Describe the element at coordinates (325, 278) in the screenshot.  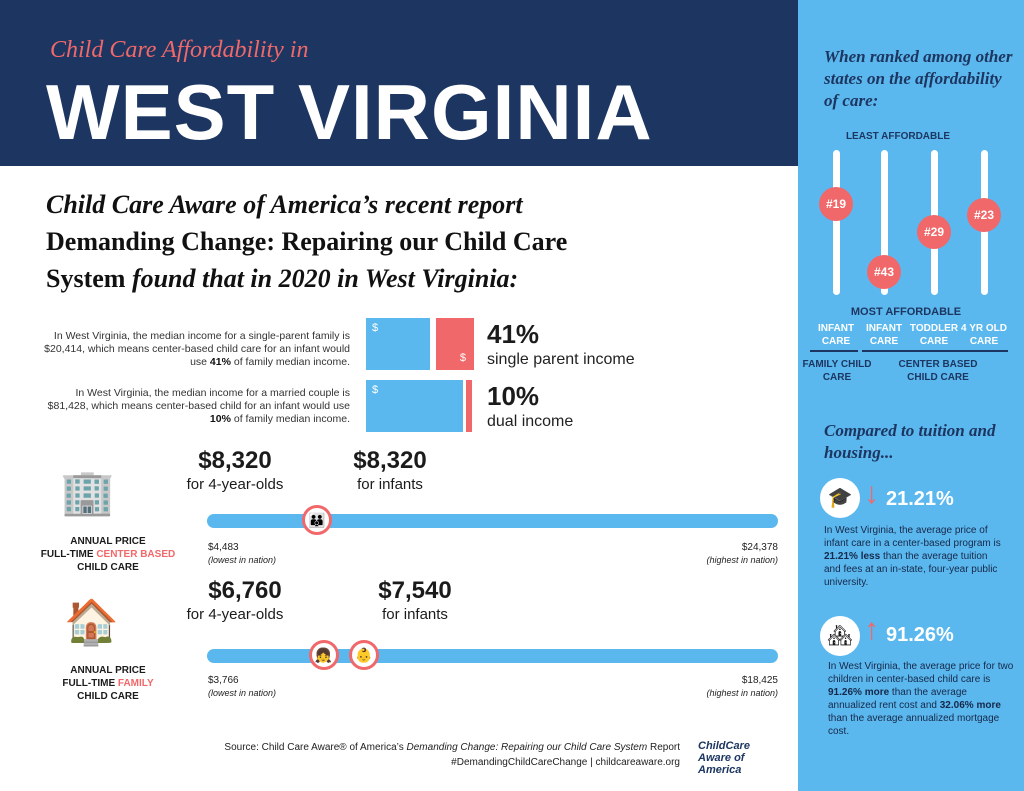
I see `intro-line3b: found that in 2020 in West Virginia:` at that location.